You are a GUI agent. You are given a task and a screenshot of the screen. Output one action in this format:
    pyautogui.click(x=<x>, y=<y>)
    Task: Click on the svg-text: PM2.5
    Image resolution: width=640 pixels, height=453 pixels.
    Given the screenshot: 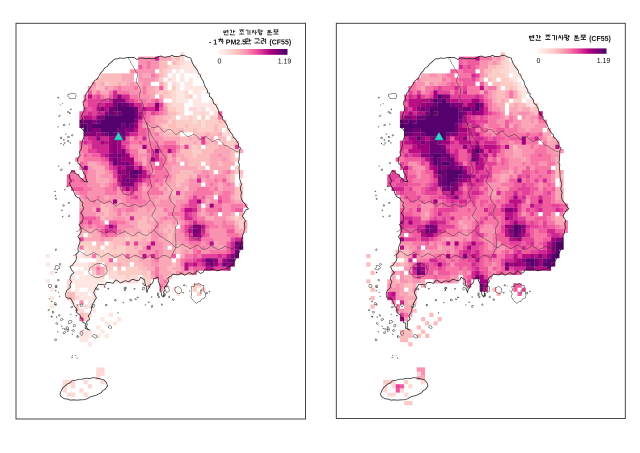 What is the action you would take?
    pyautogui.click(x=236, y=42)
    